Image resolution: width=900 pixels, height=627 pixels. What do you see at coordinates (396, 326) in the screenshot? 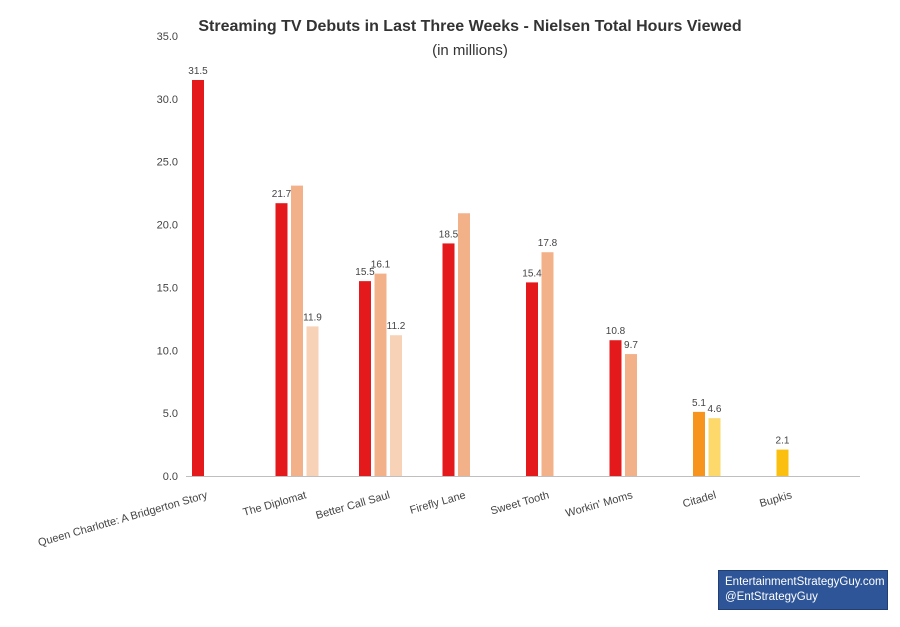
I see `data-label-2-2: 11.2` at bounding box center [396, 326].